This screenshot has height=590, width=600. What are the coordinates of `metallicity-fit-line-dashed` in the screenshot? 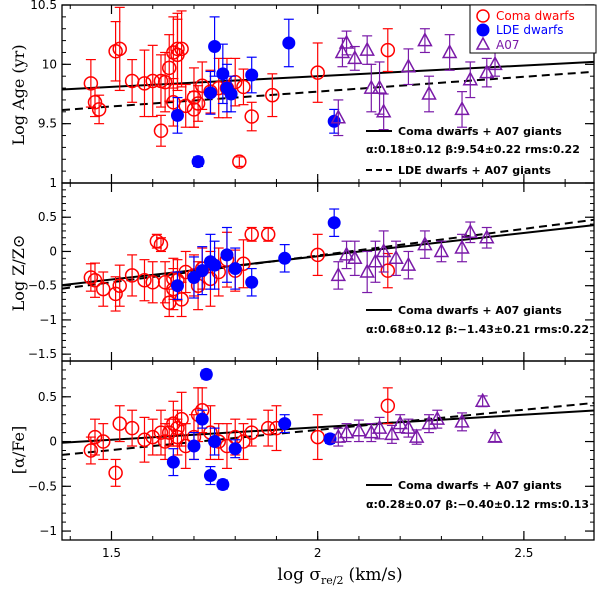 It's located at (328, 254).